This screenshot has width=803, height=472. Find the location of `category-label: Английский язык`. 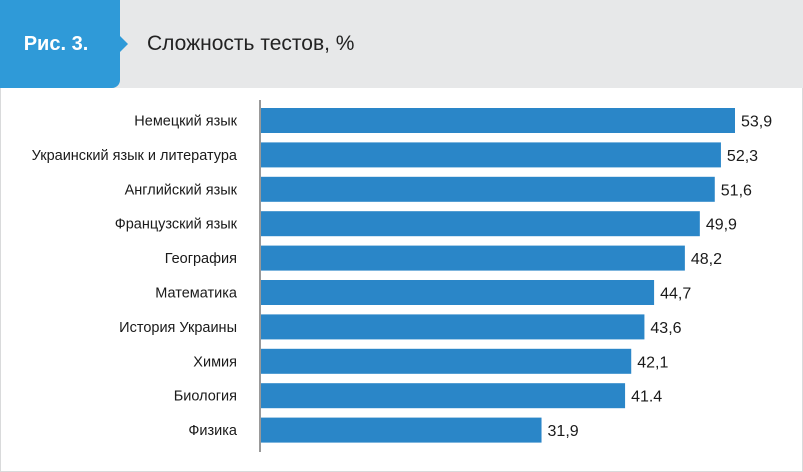

category-label: Английский язык is located at coordinates (181, 190).